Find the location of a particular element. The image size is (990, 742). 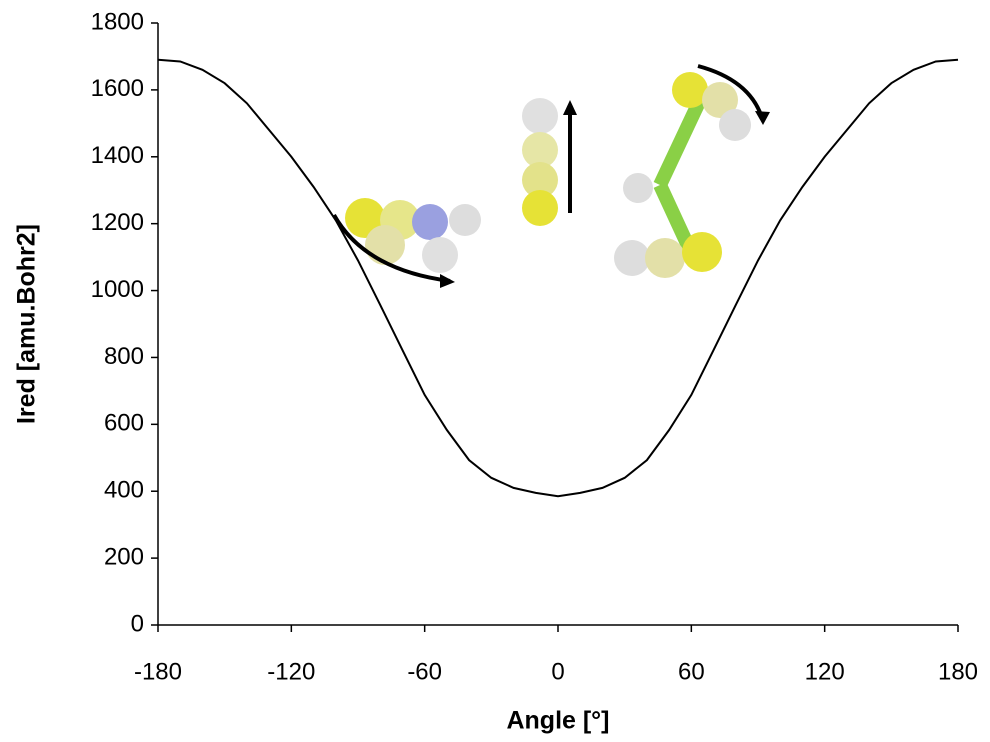

y-tick-label: 1000 is located at coordinates (117, 289).